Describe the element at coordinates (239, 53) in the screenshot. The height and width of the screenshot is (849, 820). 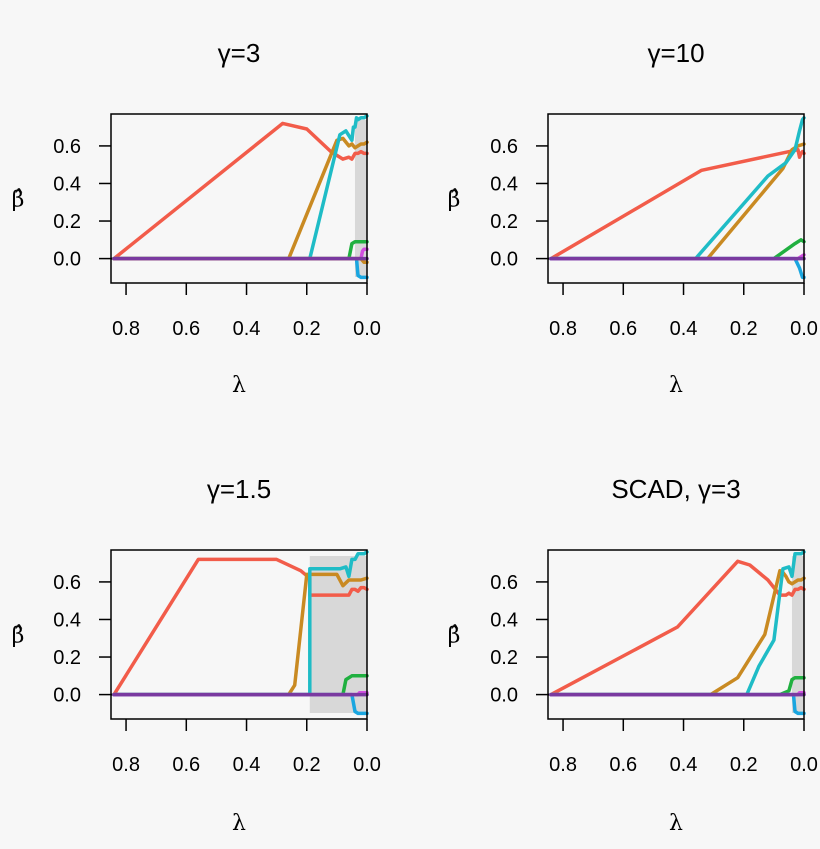
I see `panel-title: γ=3` at that location.